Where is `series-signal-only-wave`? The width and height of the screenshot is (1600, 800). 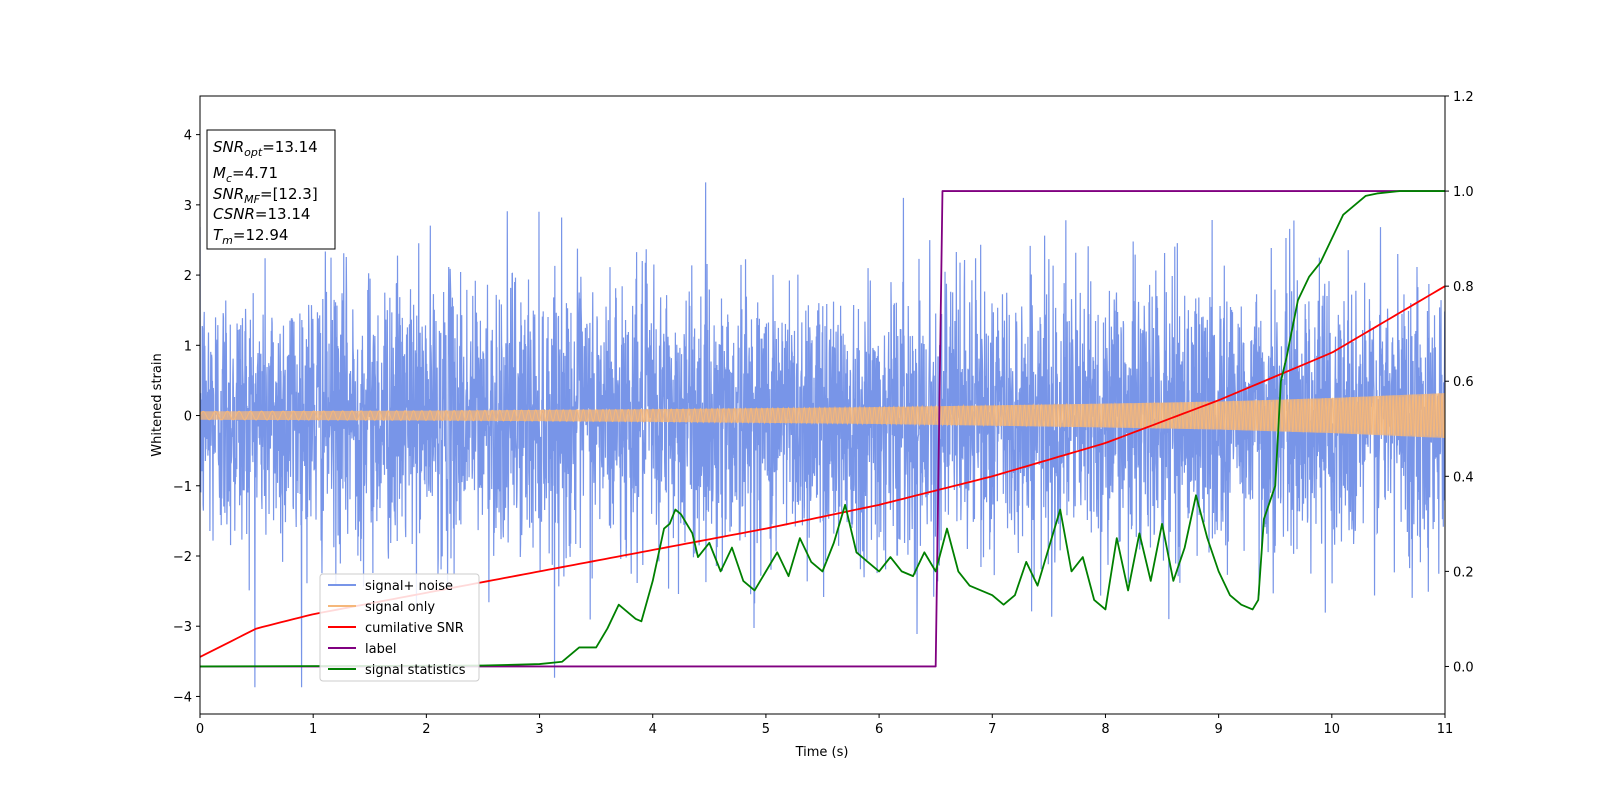
series-signal-only-wave is located at coordinates (822, 415).